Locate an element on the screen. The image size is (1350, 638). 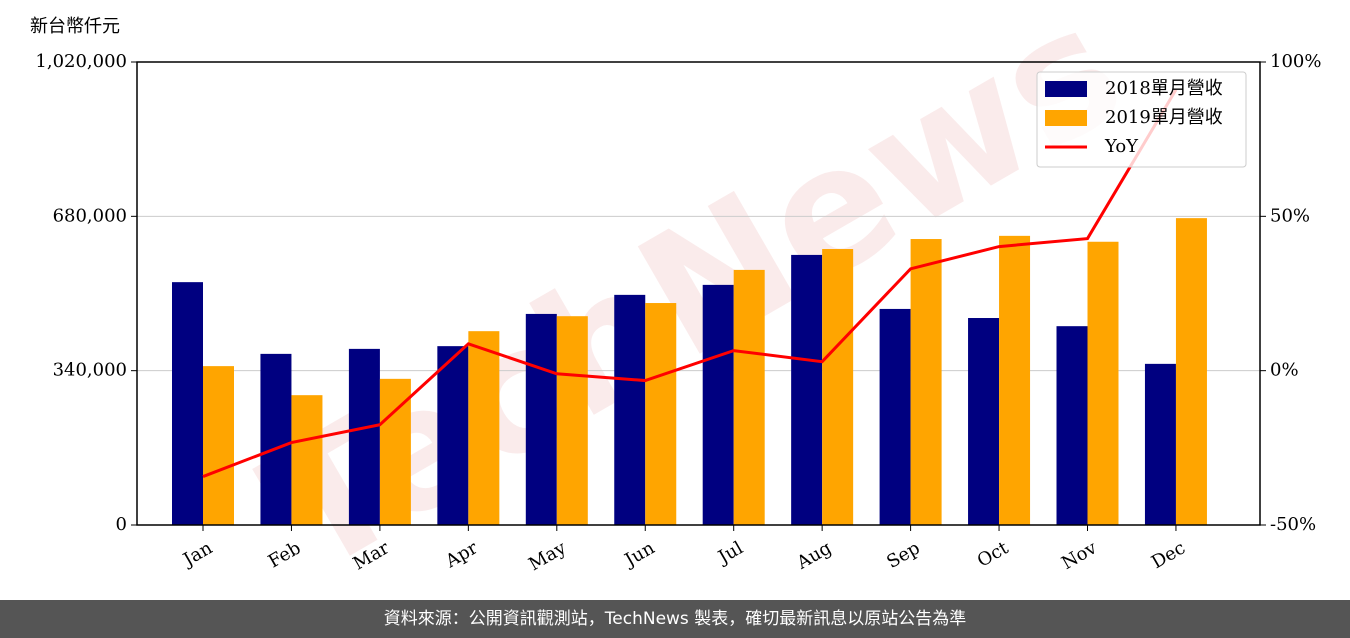
y2-tick-label: 100% is located at coordinates (1295, 61).